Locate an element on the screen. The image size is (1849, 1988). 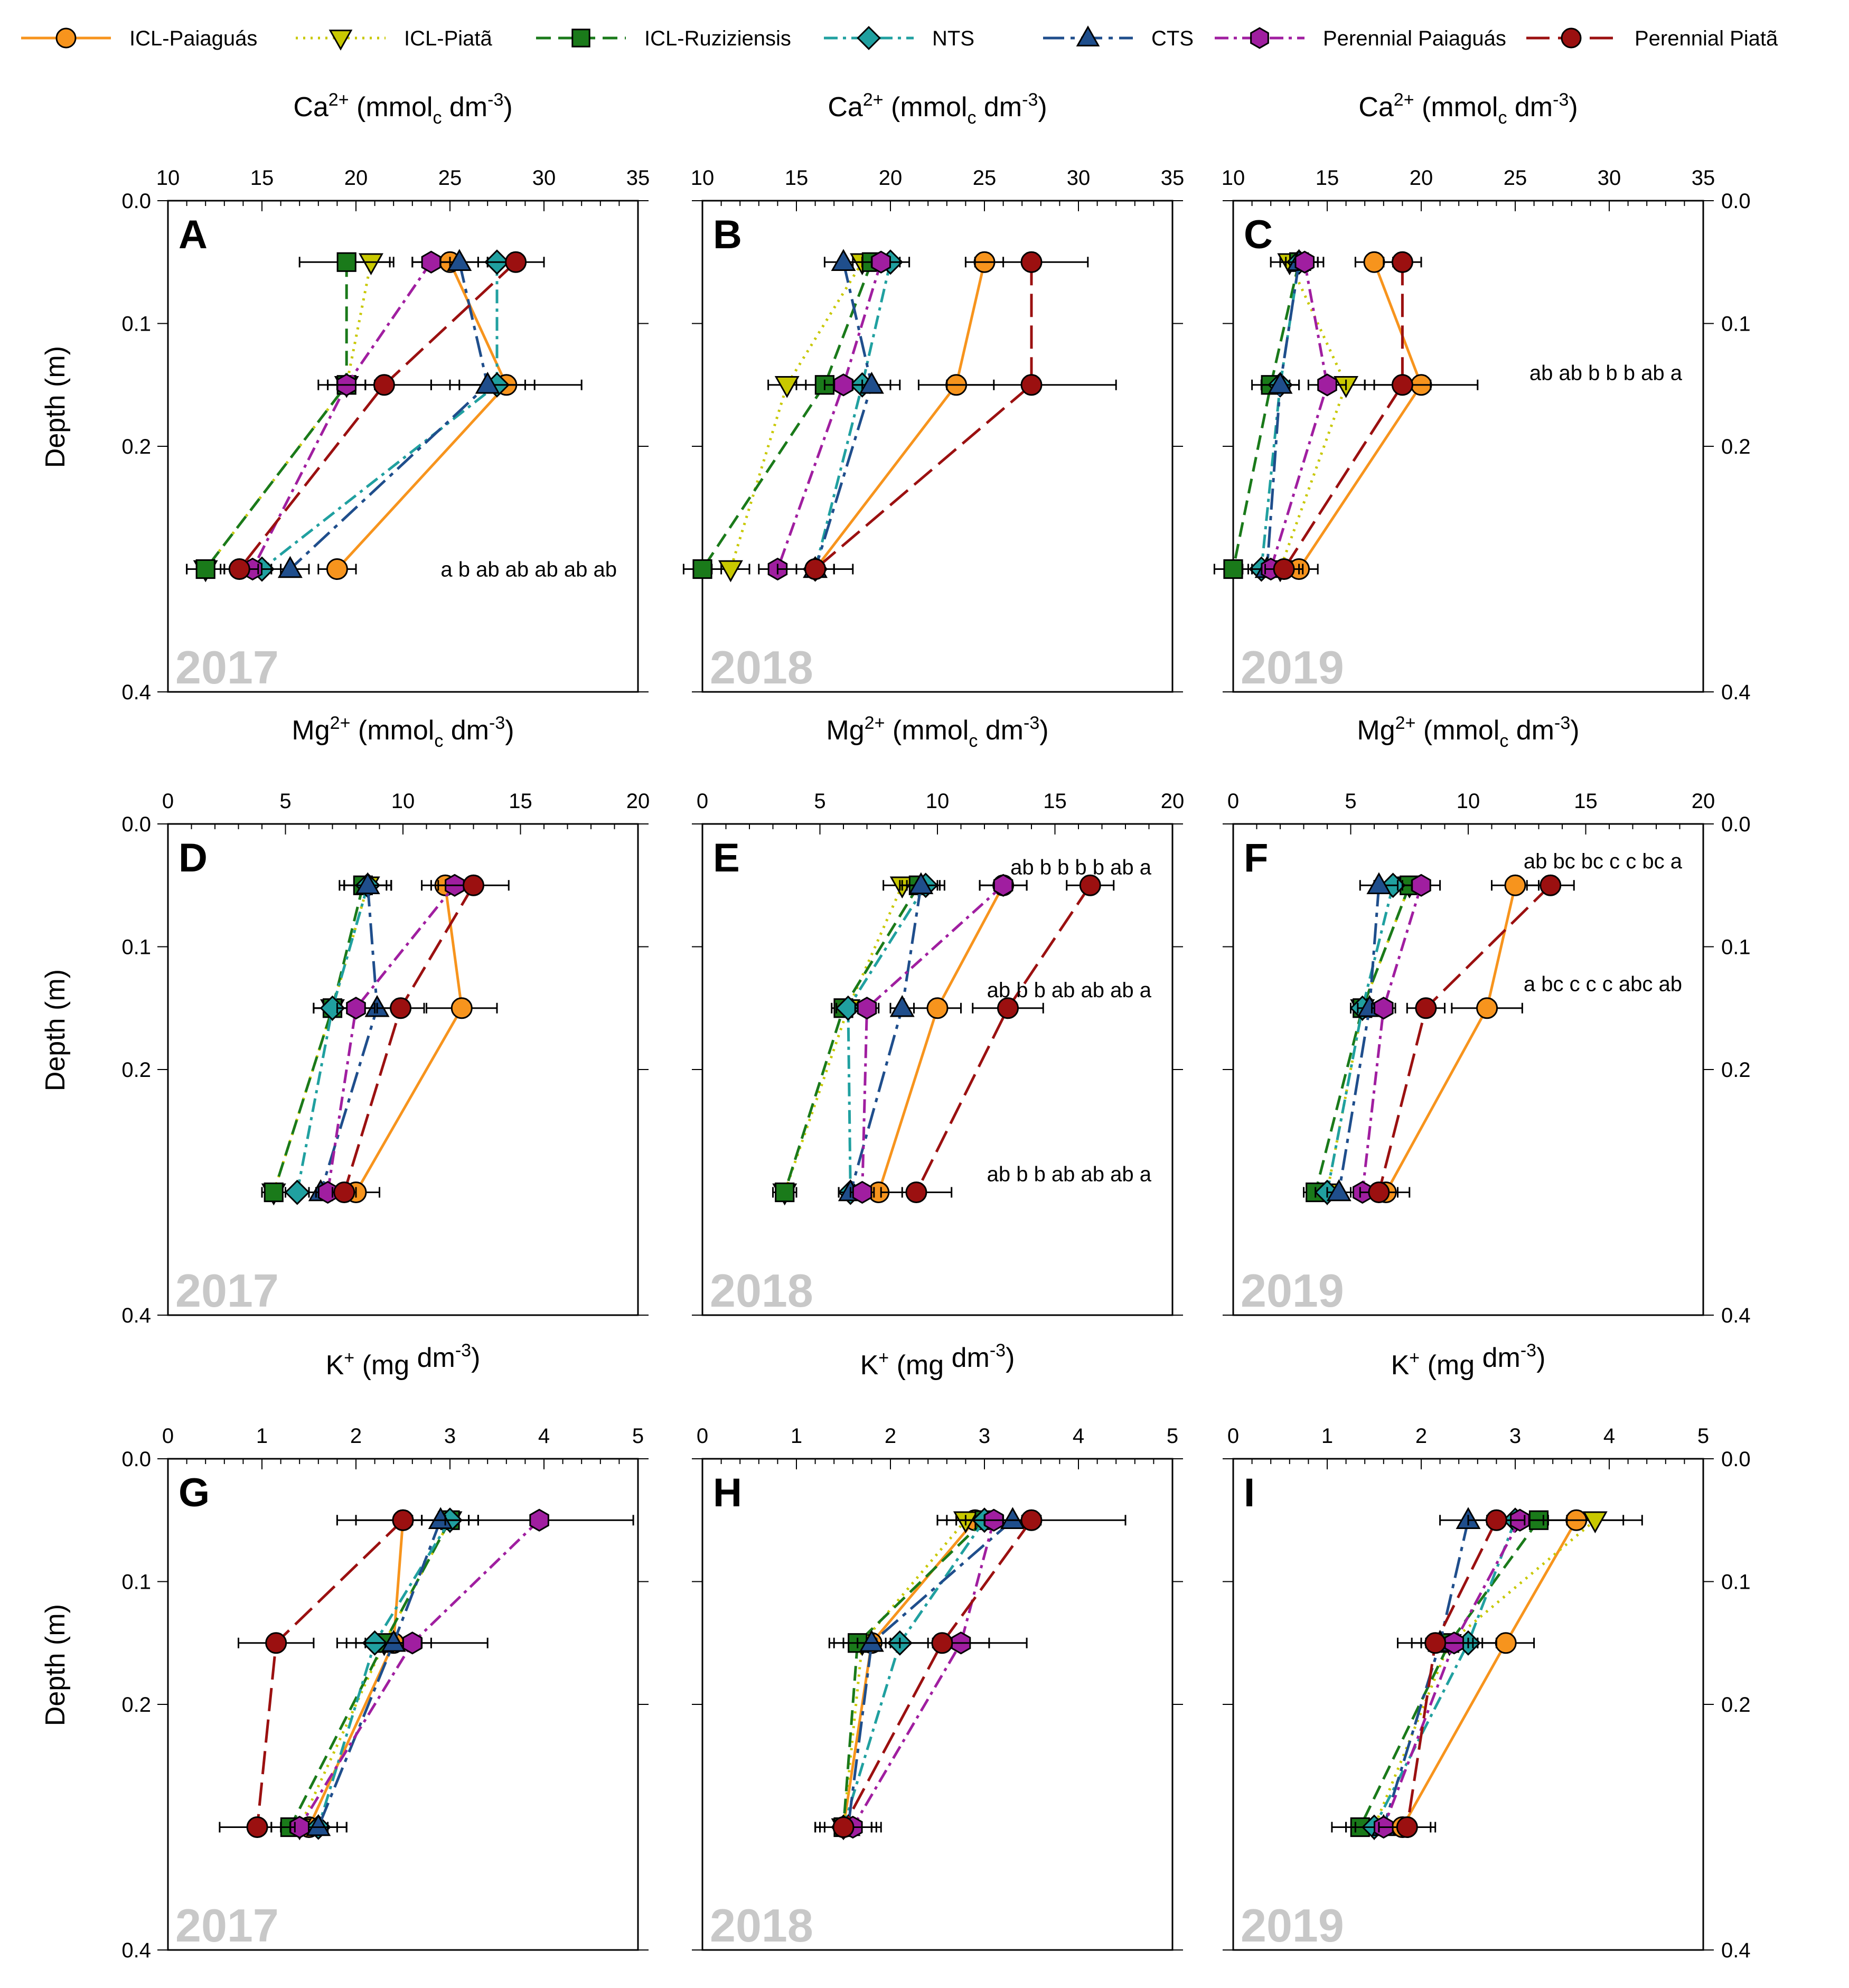
title-part: (mmol is located at coordinates (927, 730).